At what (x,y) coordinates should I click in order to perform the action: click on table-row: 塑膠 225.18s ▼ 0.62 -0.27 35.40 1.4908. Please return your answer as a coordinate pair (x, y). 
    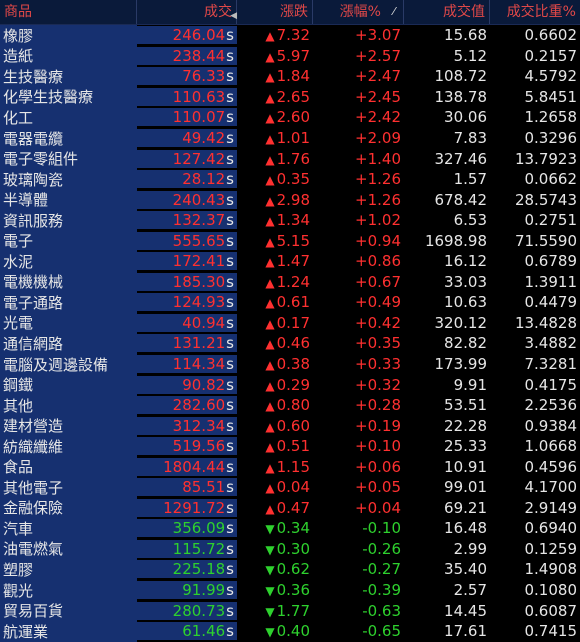
    Looking at the image, I should click on (290, 569).